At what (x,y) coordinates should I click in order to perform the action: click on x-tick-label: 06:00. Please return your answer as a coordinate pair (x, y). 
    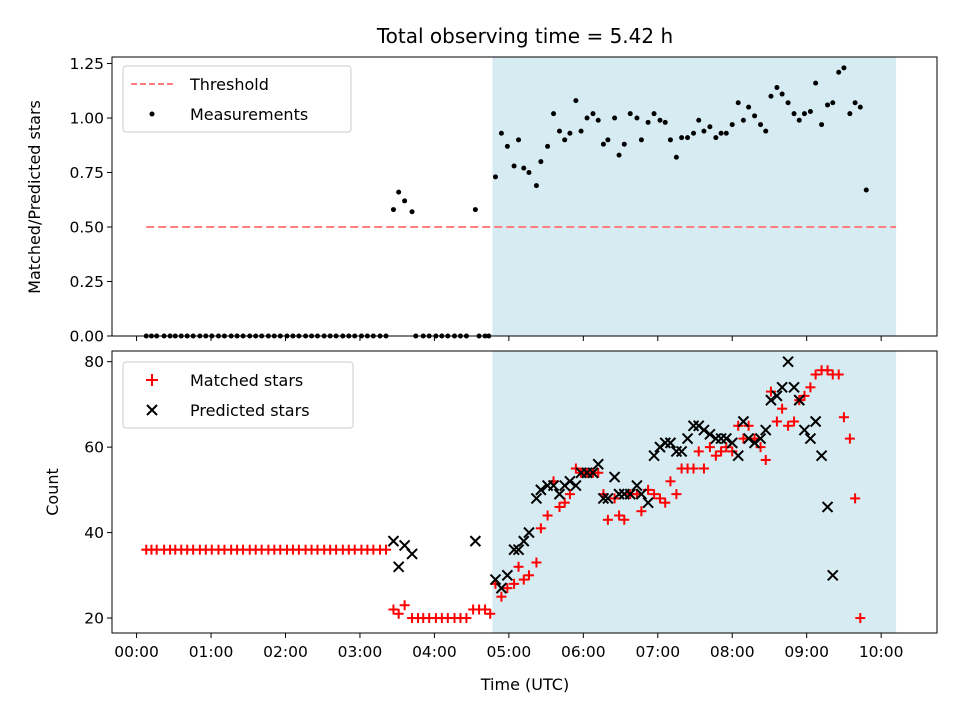
    Looking at the image, I should click on (583, 652).